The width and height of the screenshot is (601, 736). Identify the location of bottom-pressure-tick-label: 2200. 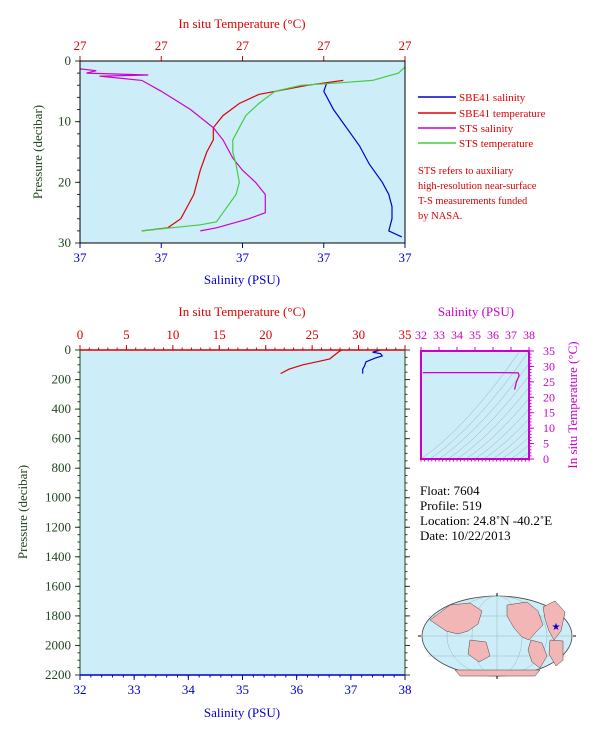
(58, 674).